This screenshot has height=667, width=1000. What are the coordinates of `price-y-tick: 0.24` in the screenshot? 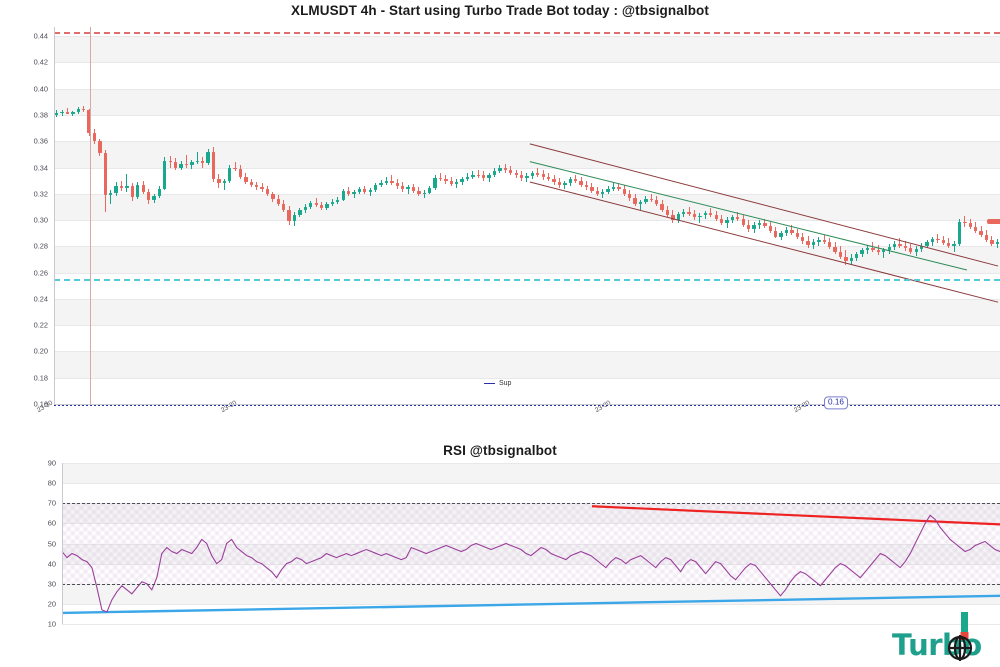 It's located at (40, 299).